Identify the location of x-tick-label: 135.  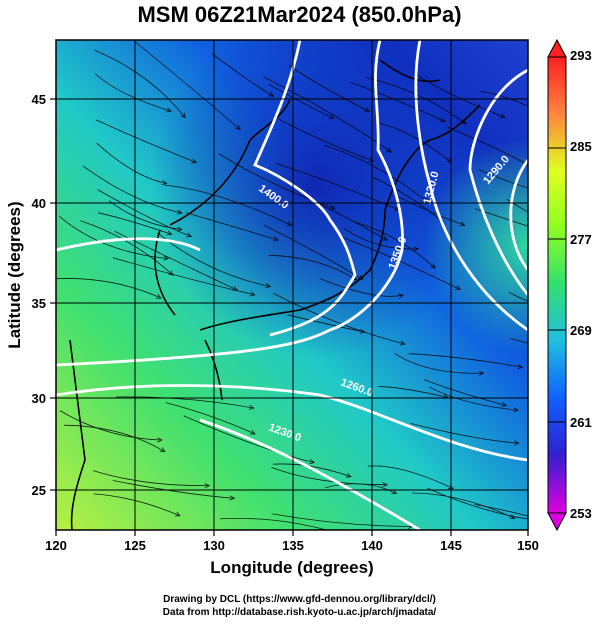
(293, 545).